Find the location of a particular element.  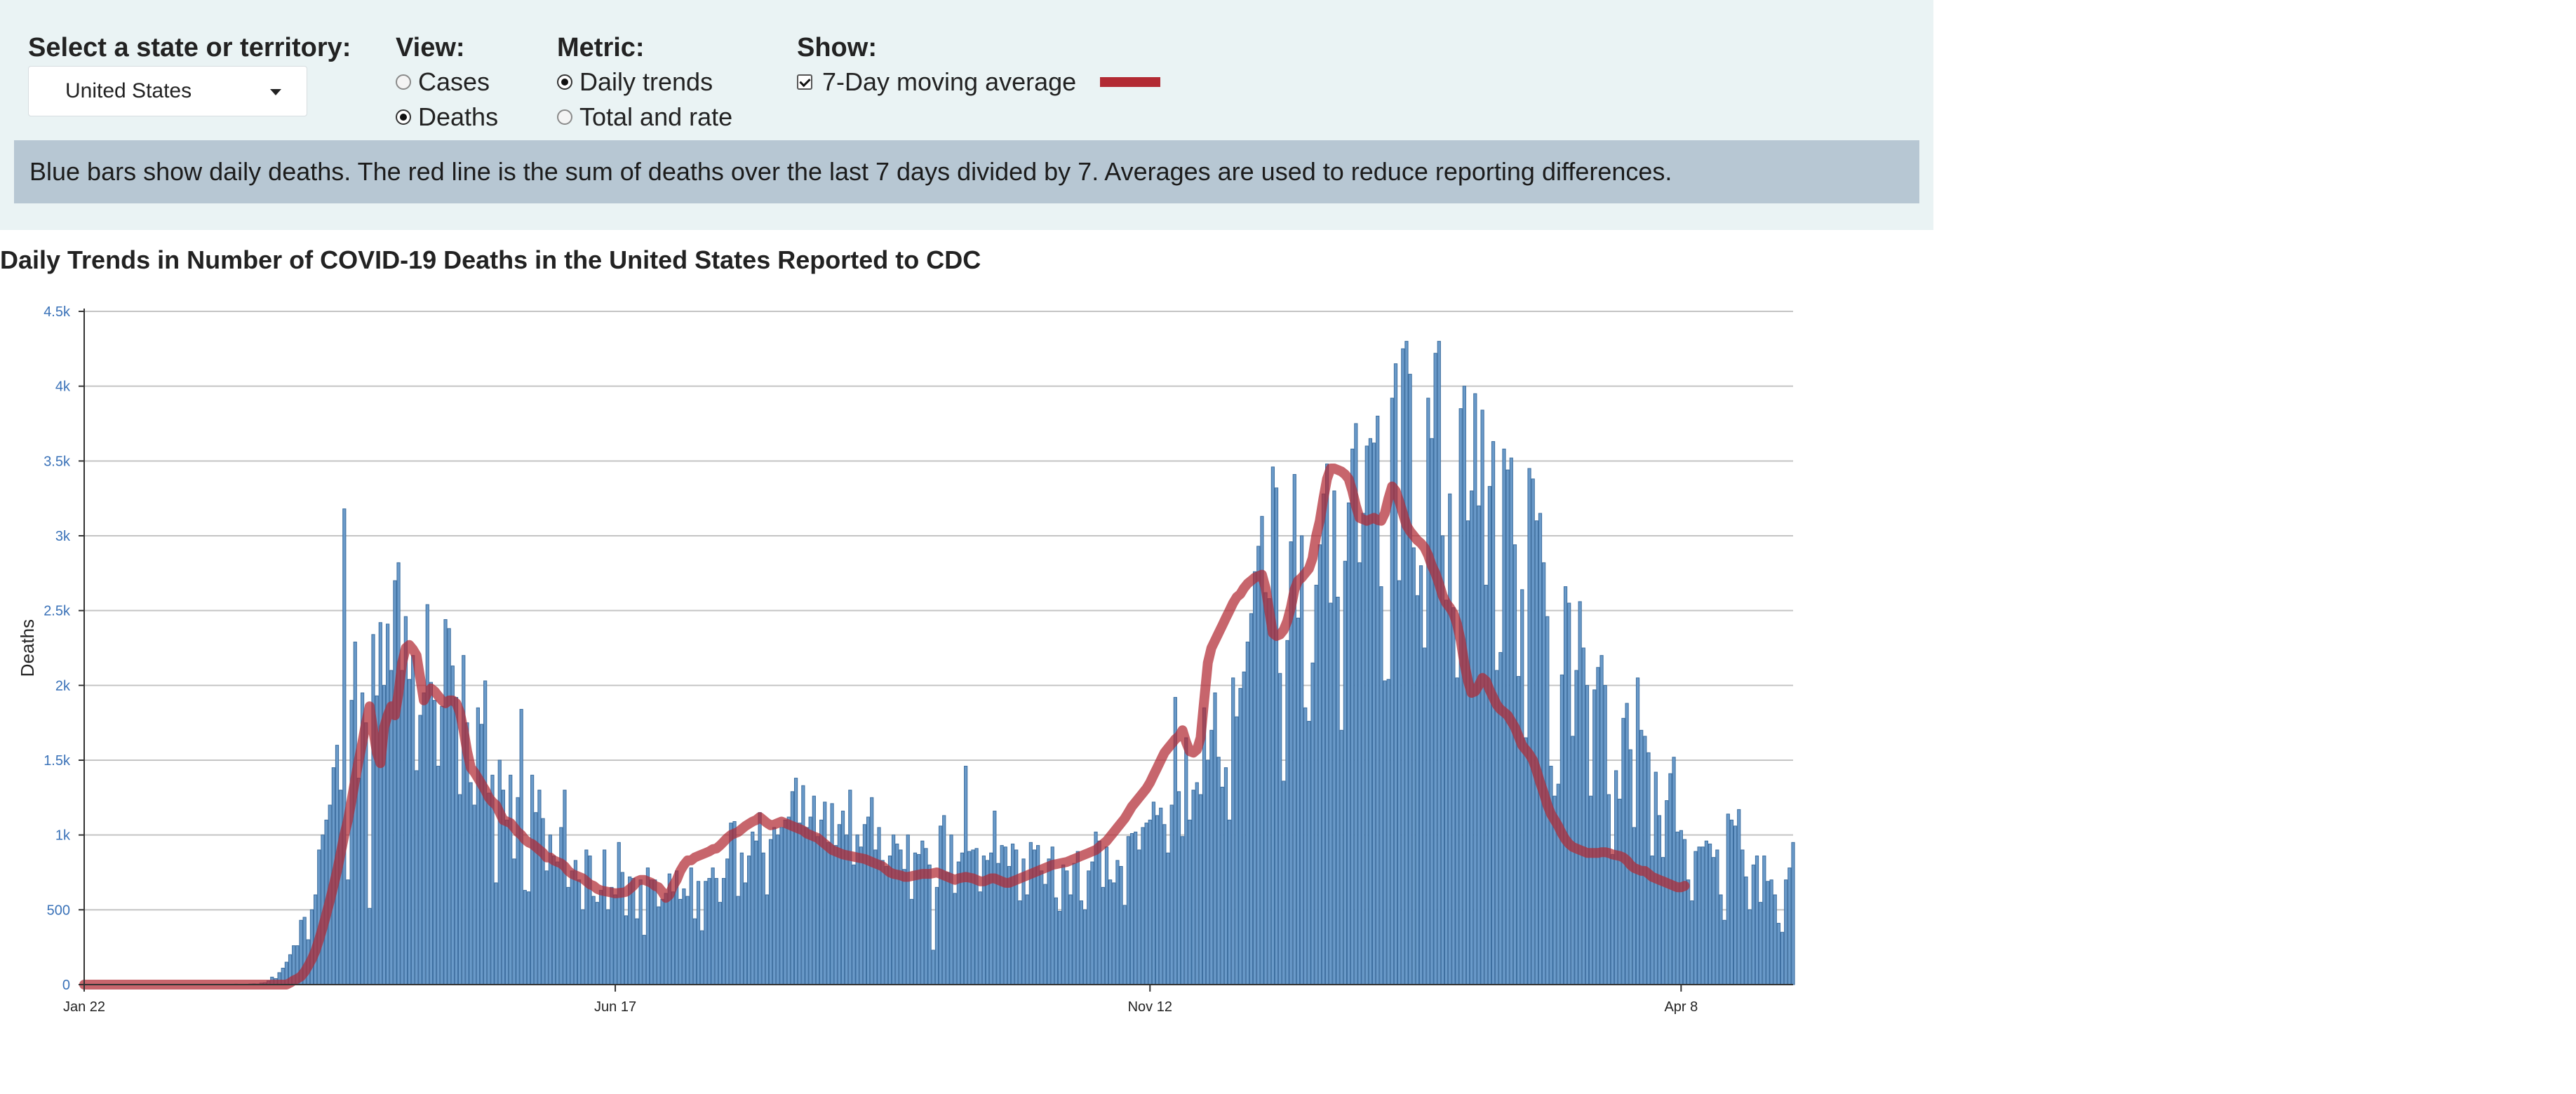

state-select: United States is located at coordinates (167, 91).